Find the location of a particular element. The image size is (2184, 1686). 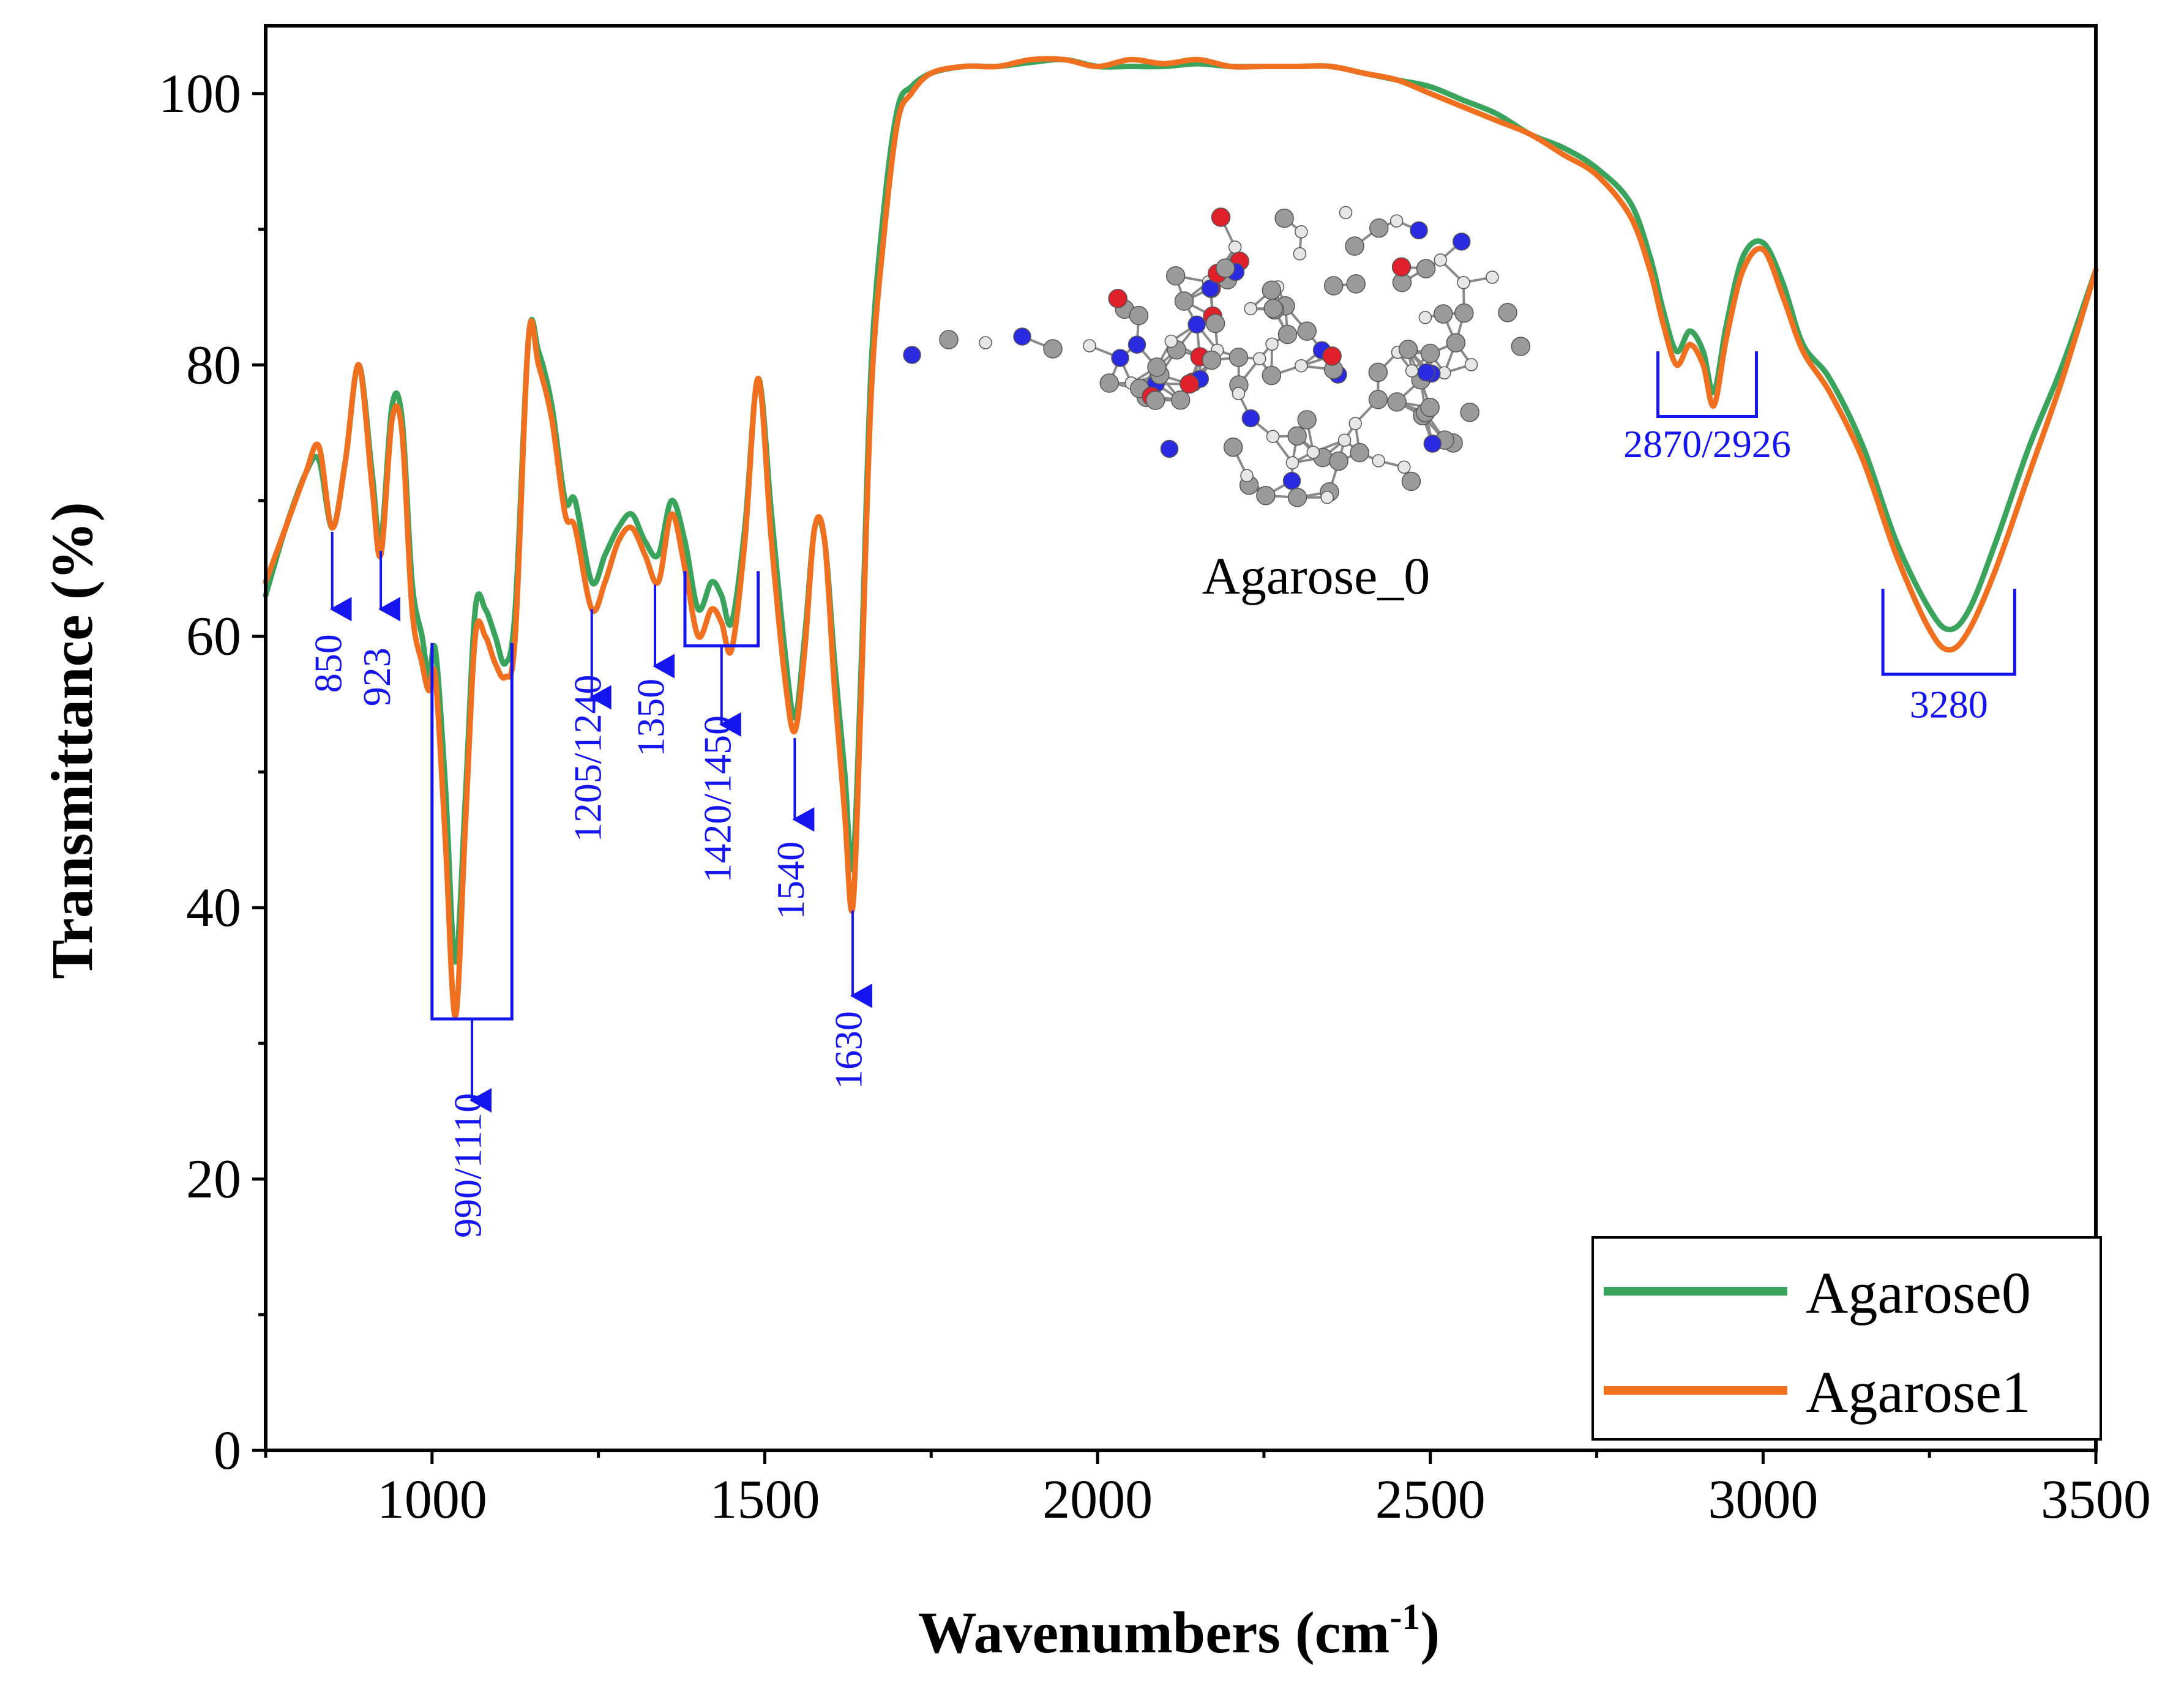

x-tick-label: 3500 is located at coordinates (2096, 1499).